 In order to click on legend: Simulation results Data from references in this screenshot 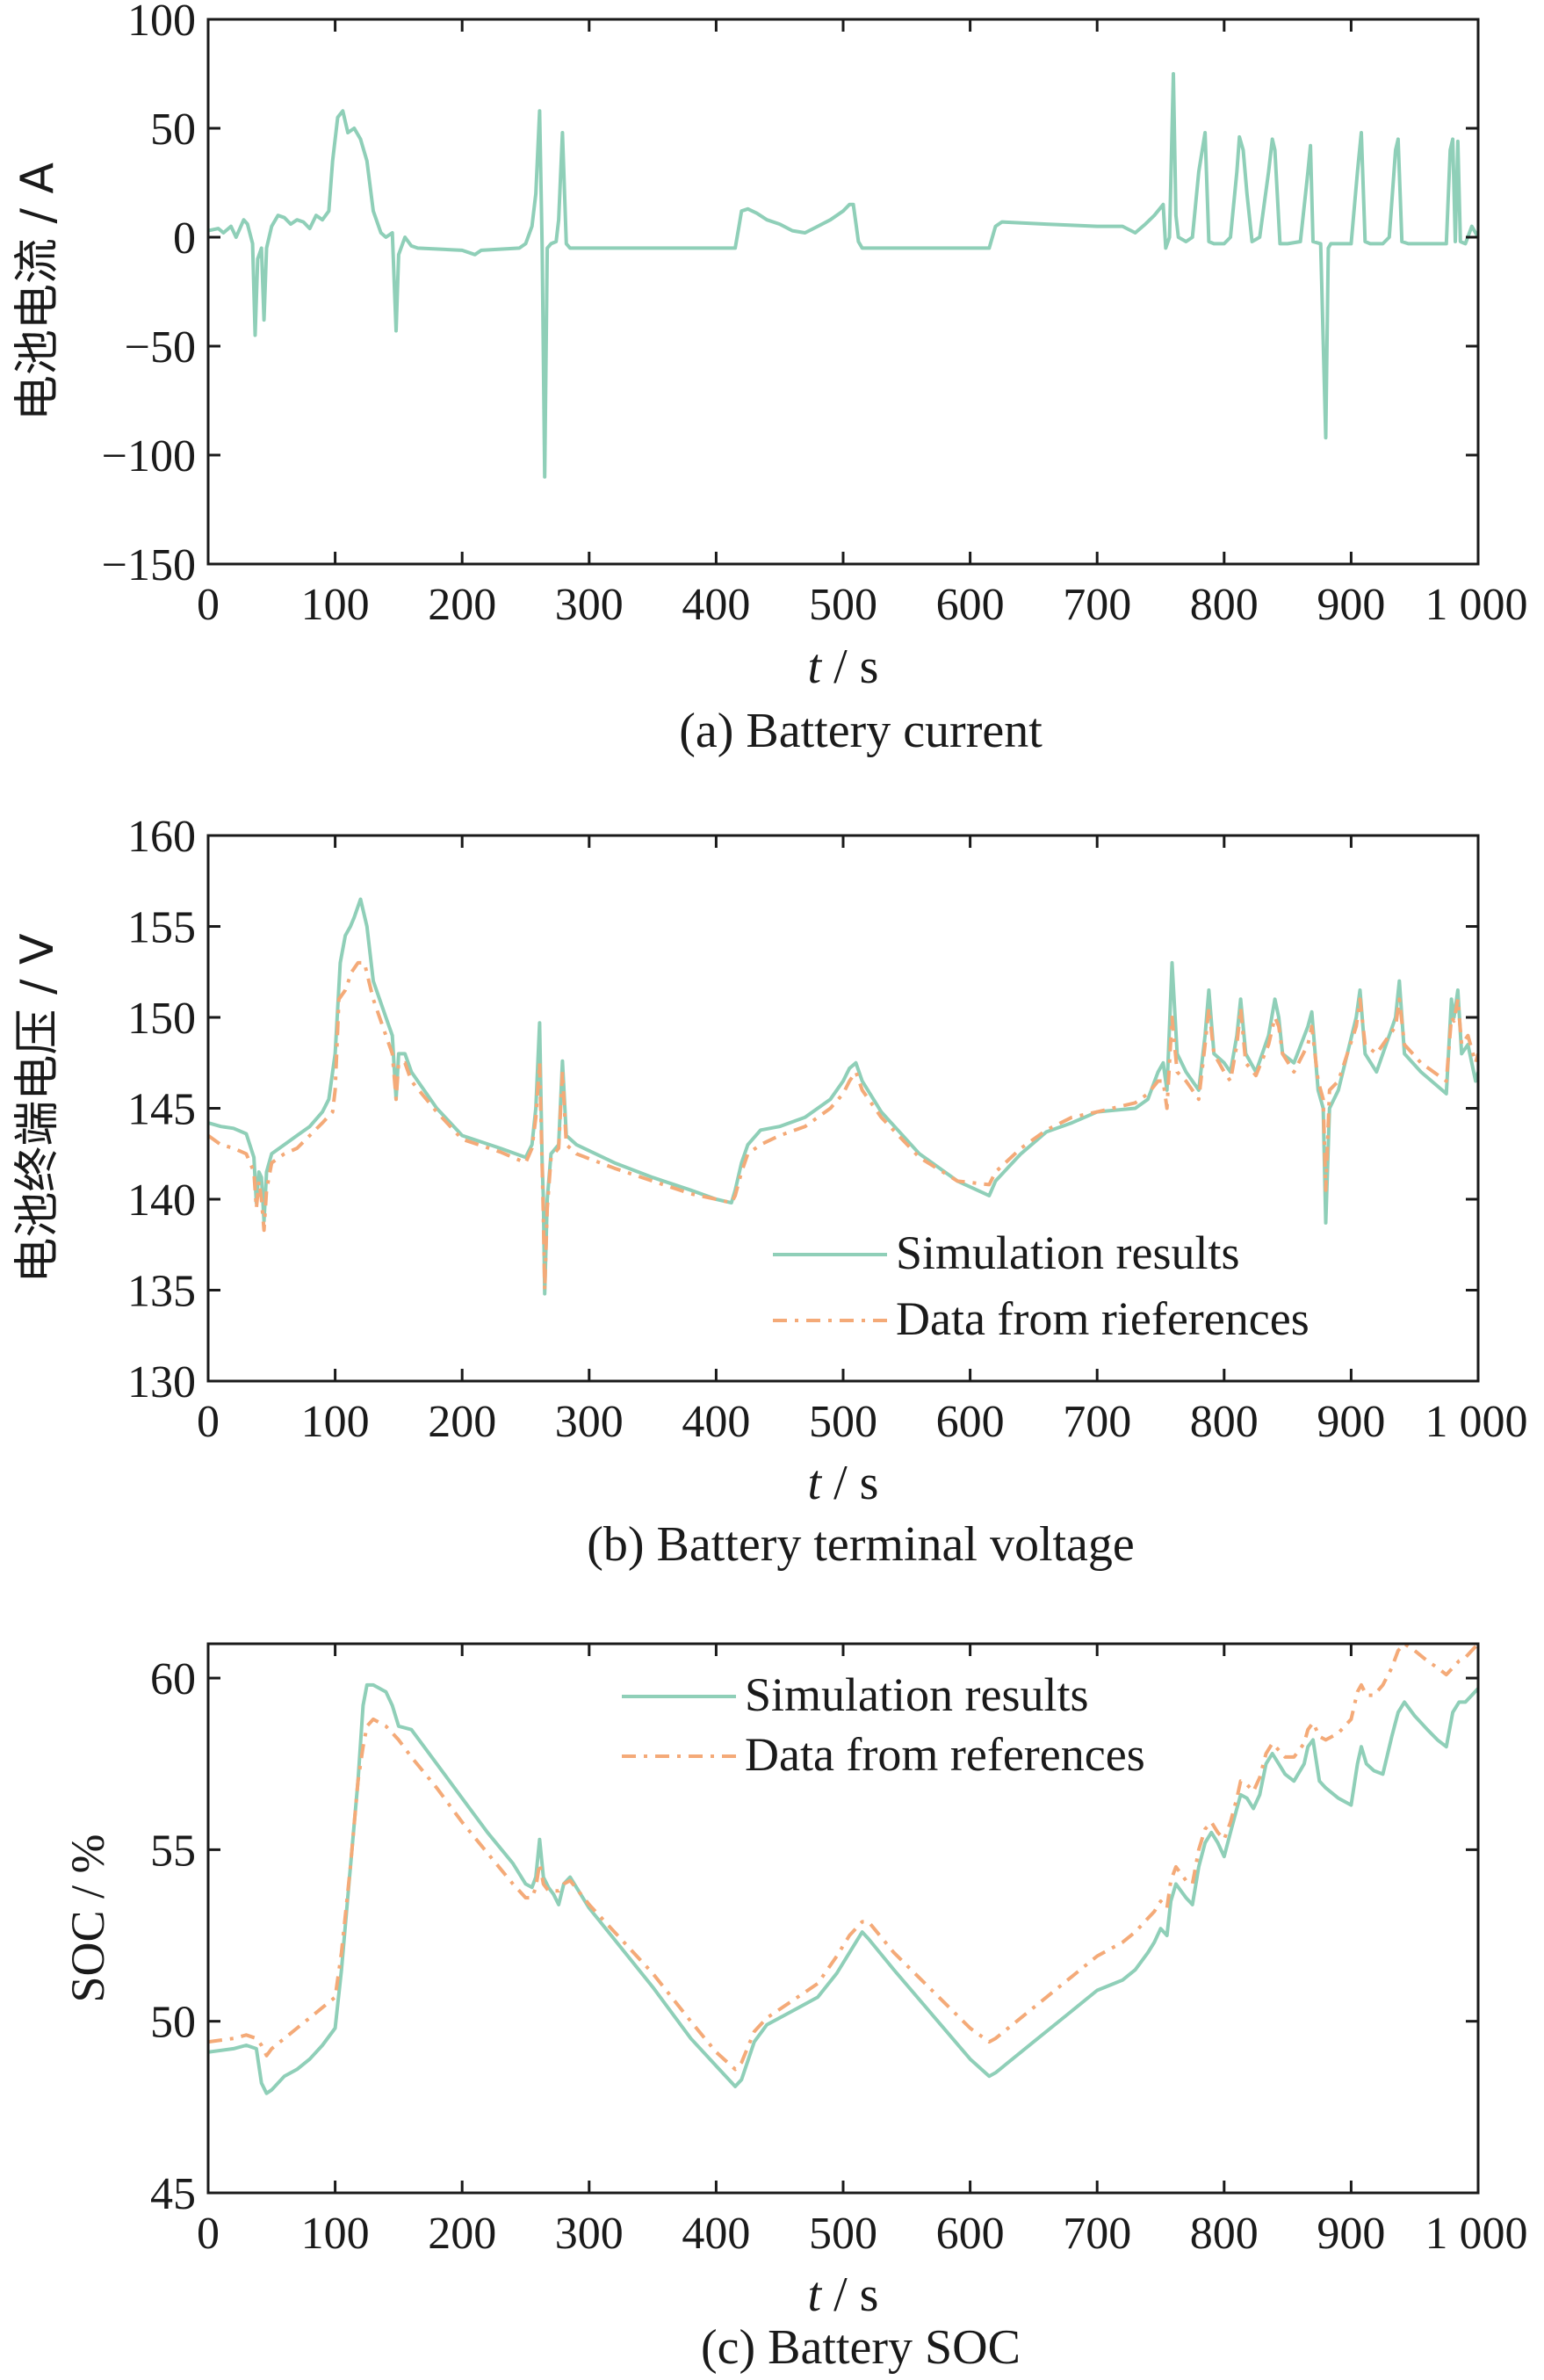, I will do `click(883, 1724)`.